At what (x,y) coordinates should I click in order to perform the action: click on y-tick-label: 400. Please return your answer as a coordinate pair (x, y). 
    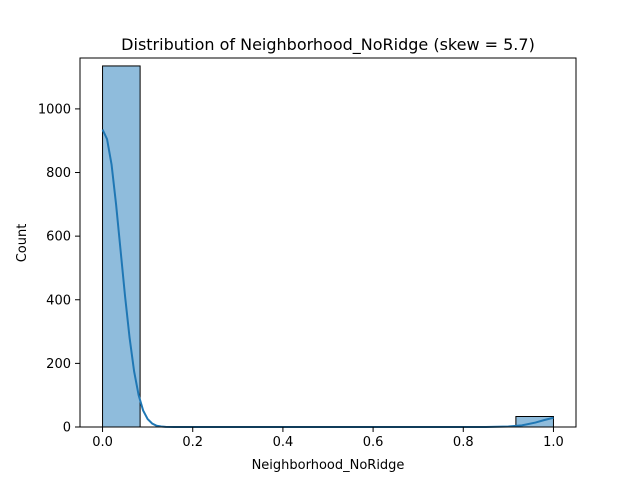
    Looking at the image, I should click on (58, 300).